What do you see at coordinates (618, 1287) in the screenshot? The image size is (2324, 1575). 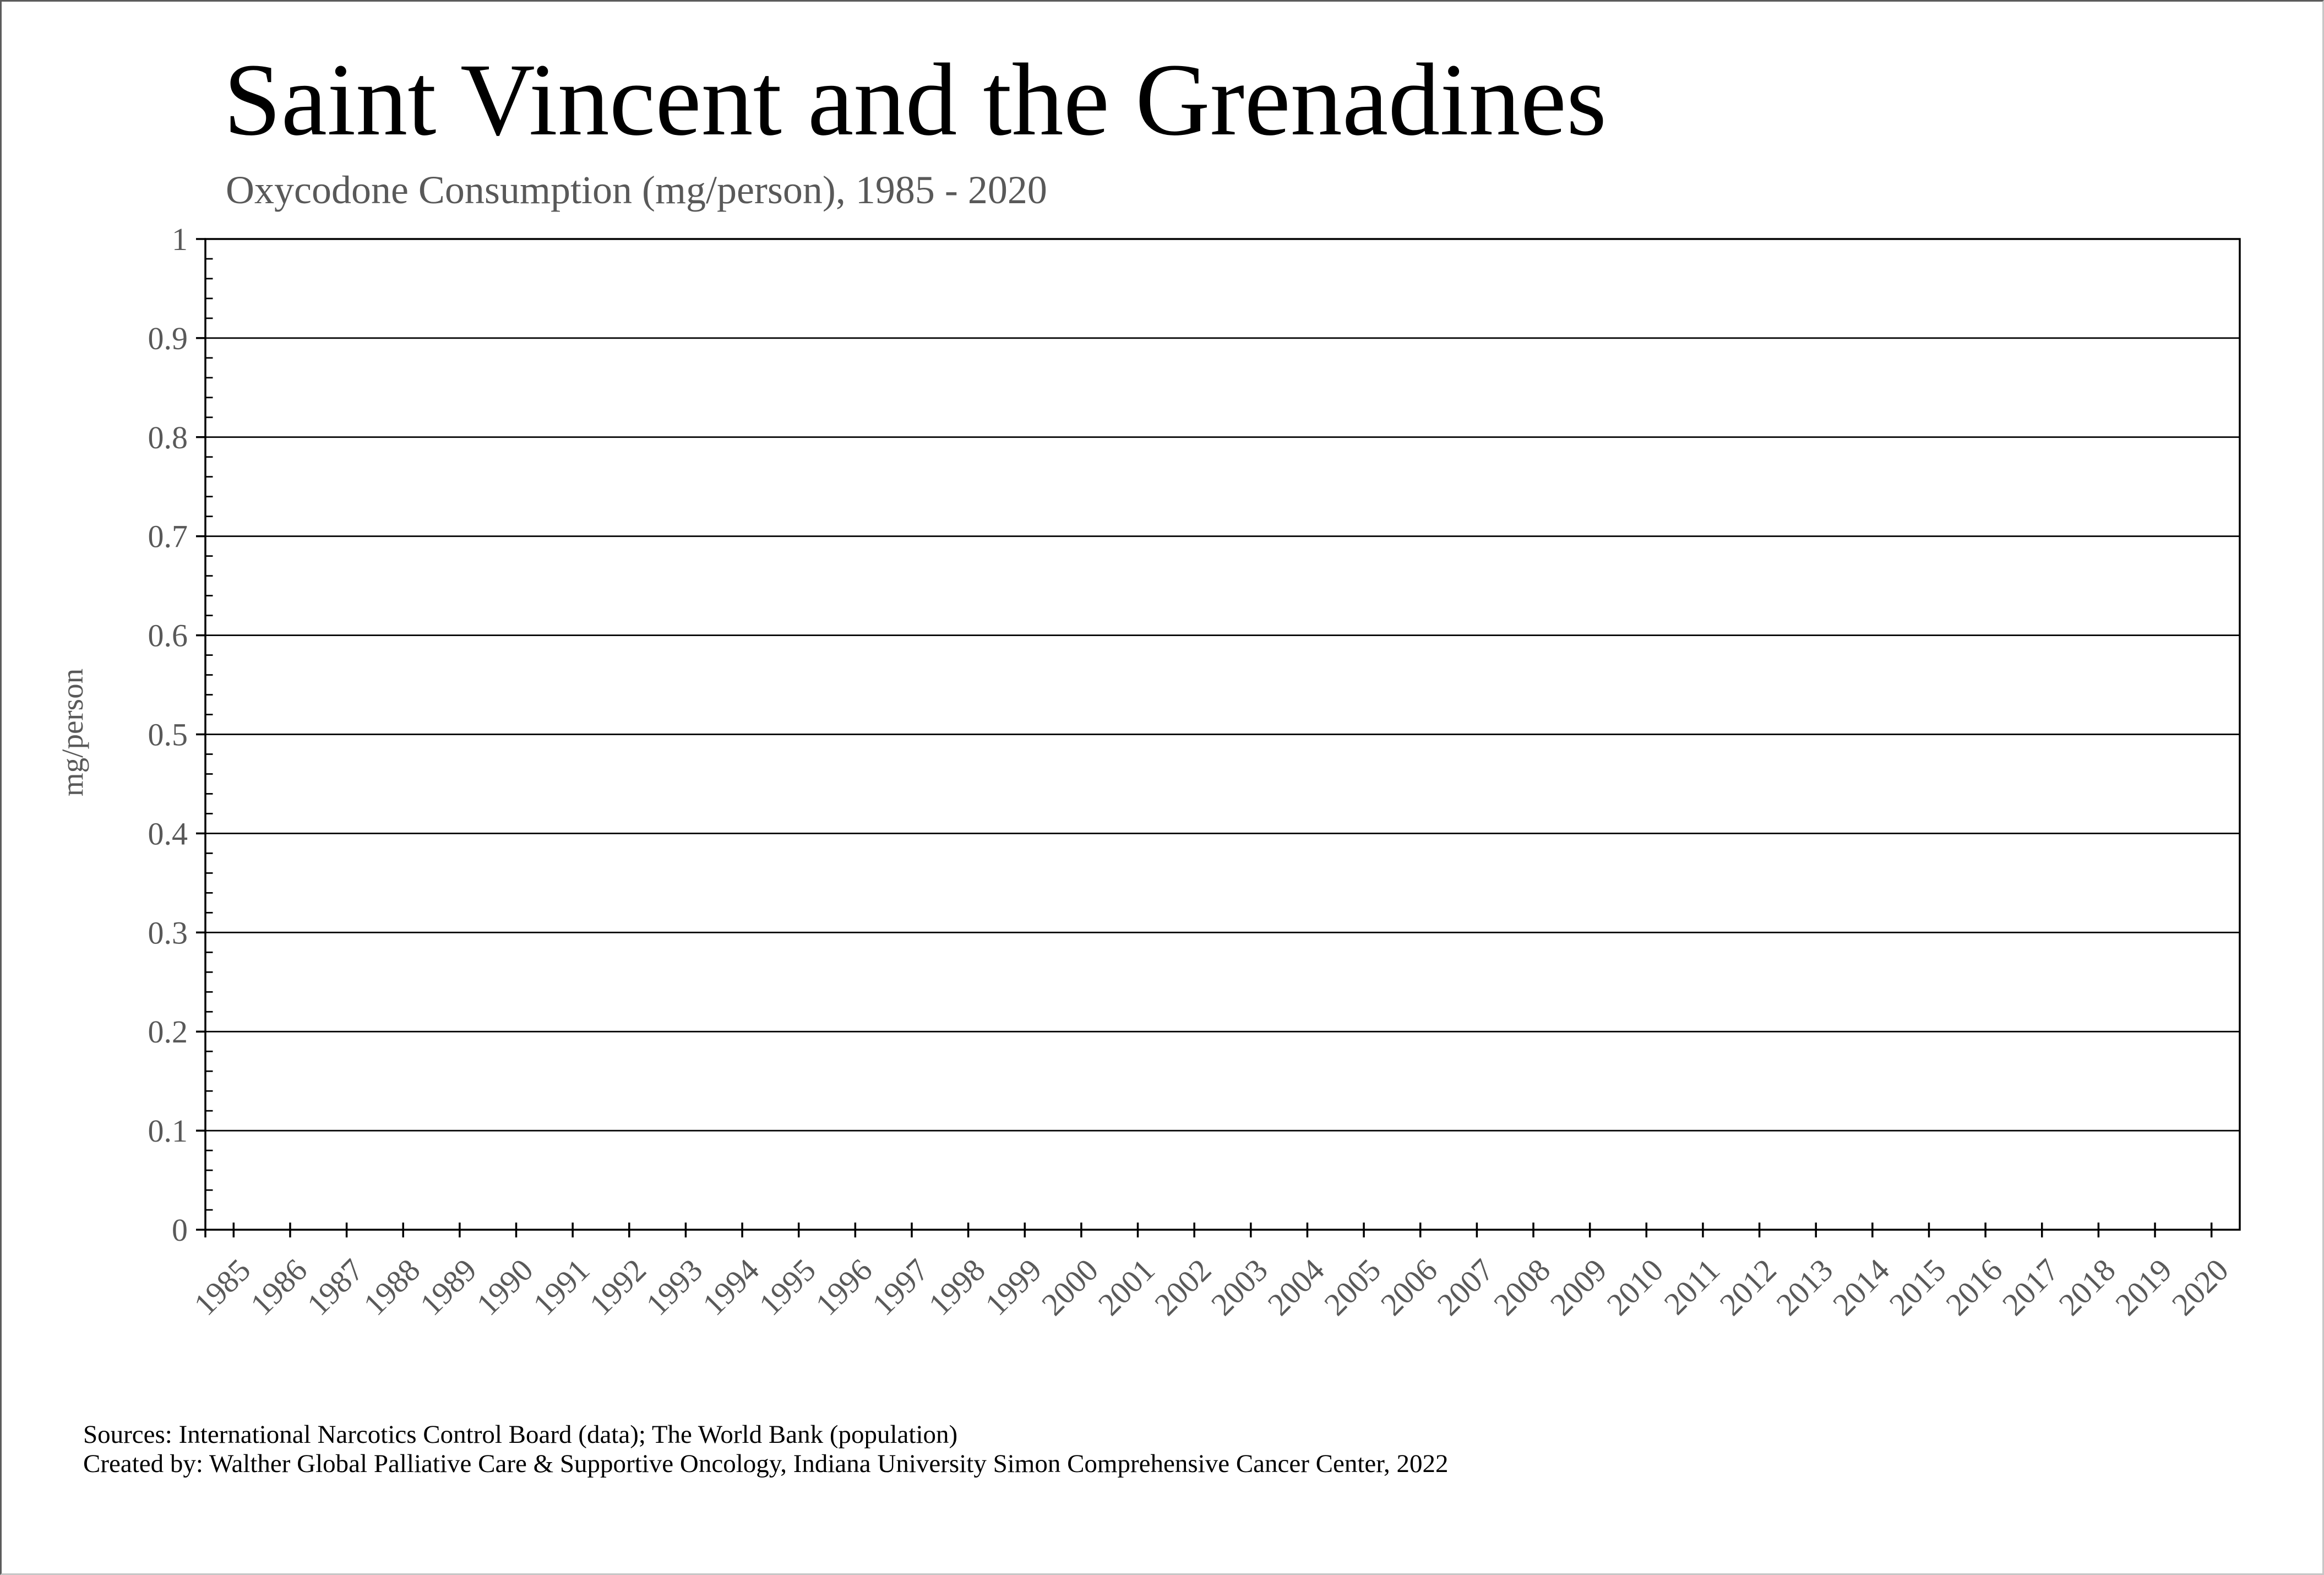 I see `x-tick-label: 1992` at bounding box center [618, 1287].